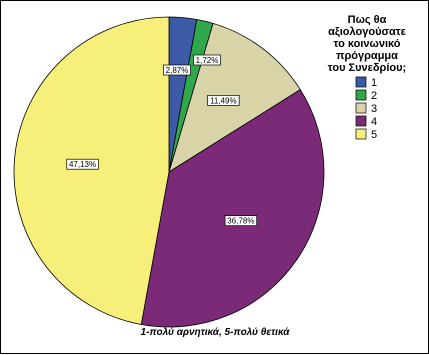 The width and height of the screenshot is (429, 355). What do you see at coordinates (374, 96) in the screenshot?
I see `legend-label-2: 2` at bounding box center [374, 96].